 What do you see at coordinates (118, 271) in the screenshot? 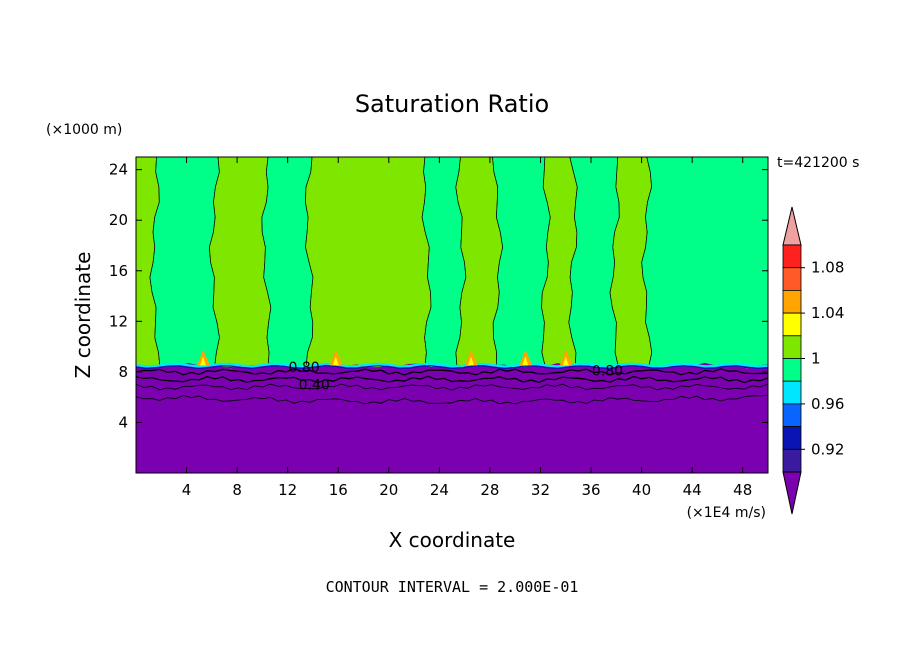
I see `z-tick-label-16: 16` at bounding box center [118, 271].